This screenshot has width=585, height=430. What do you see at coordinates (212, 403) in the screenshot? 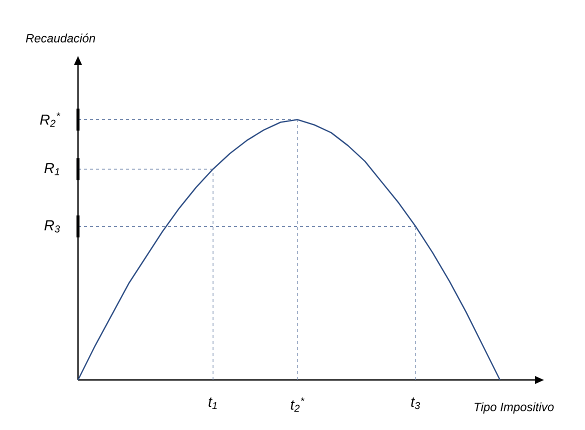
I see `x-tick-label: t$_{1}$` at bounding box center [212, 403].